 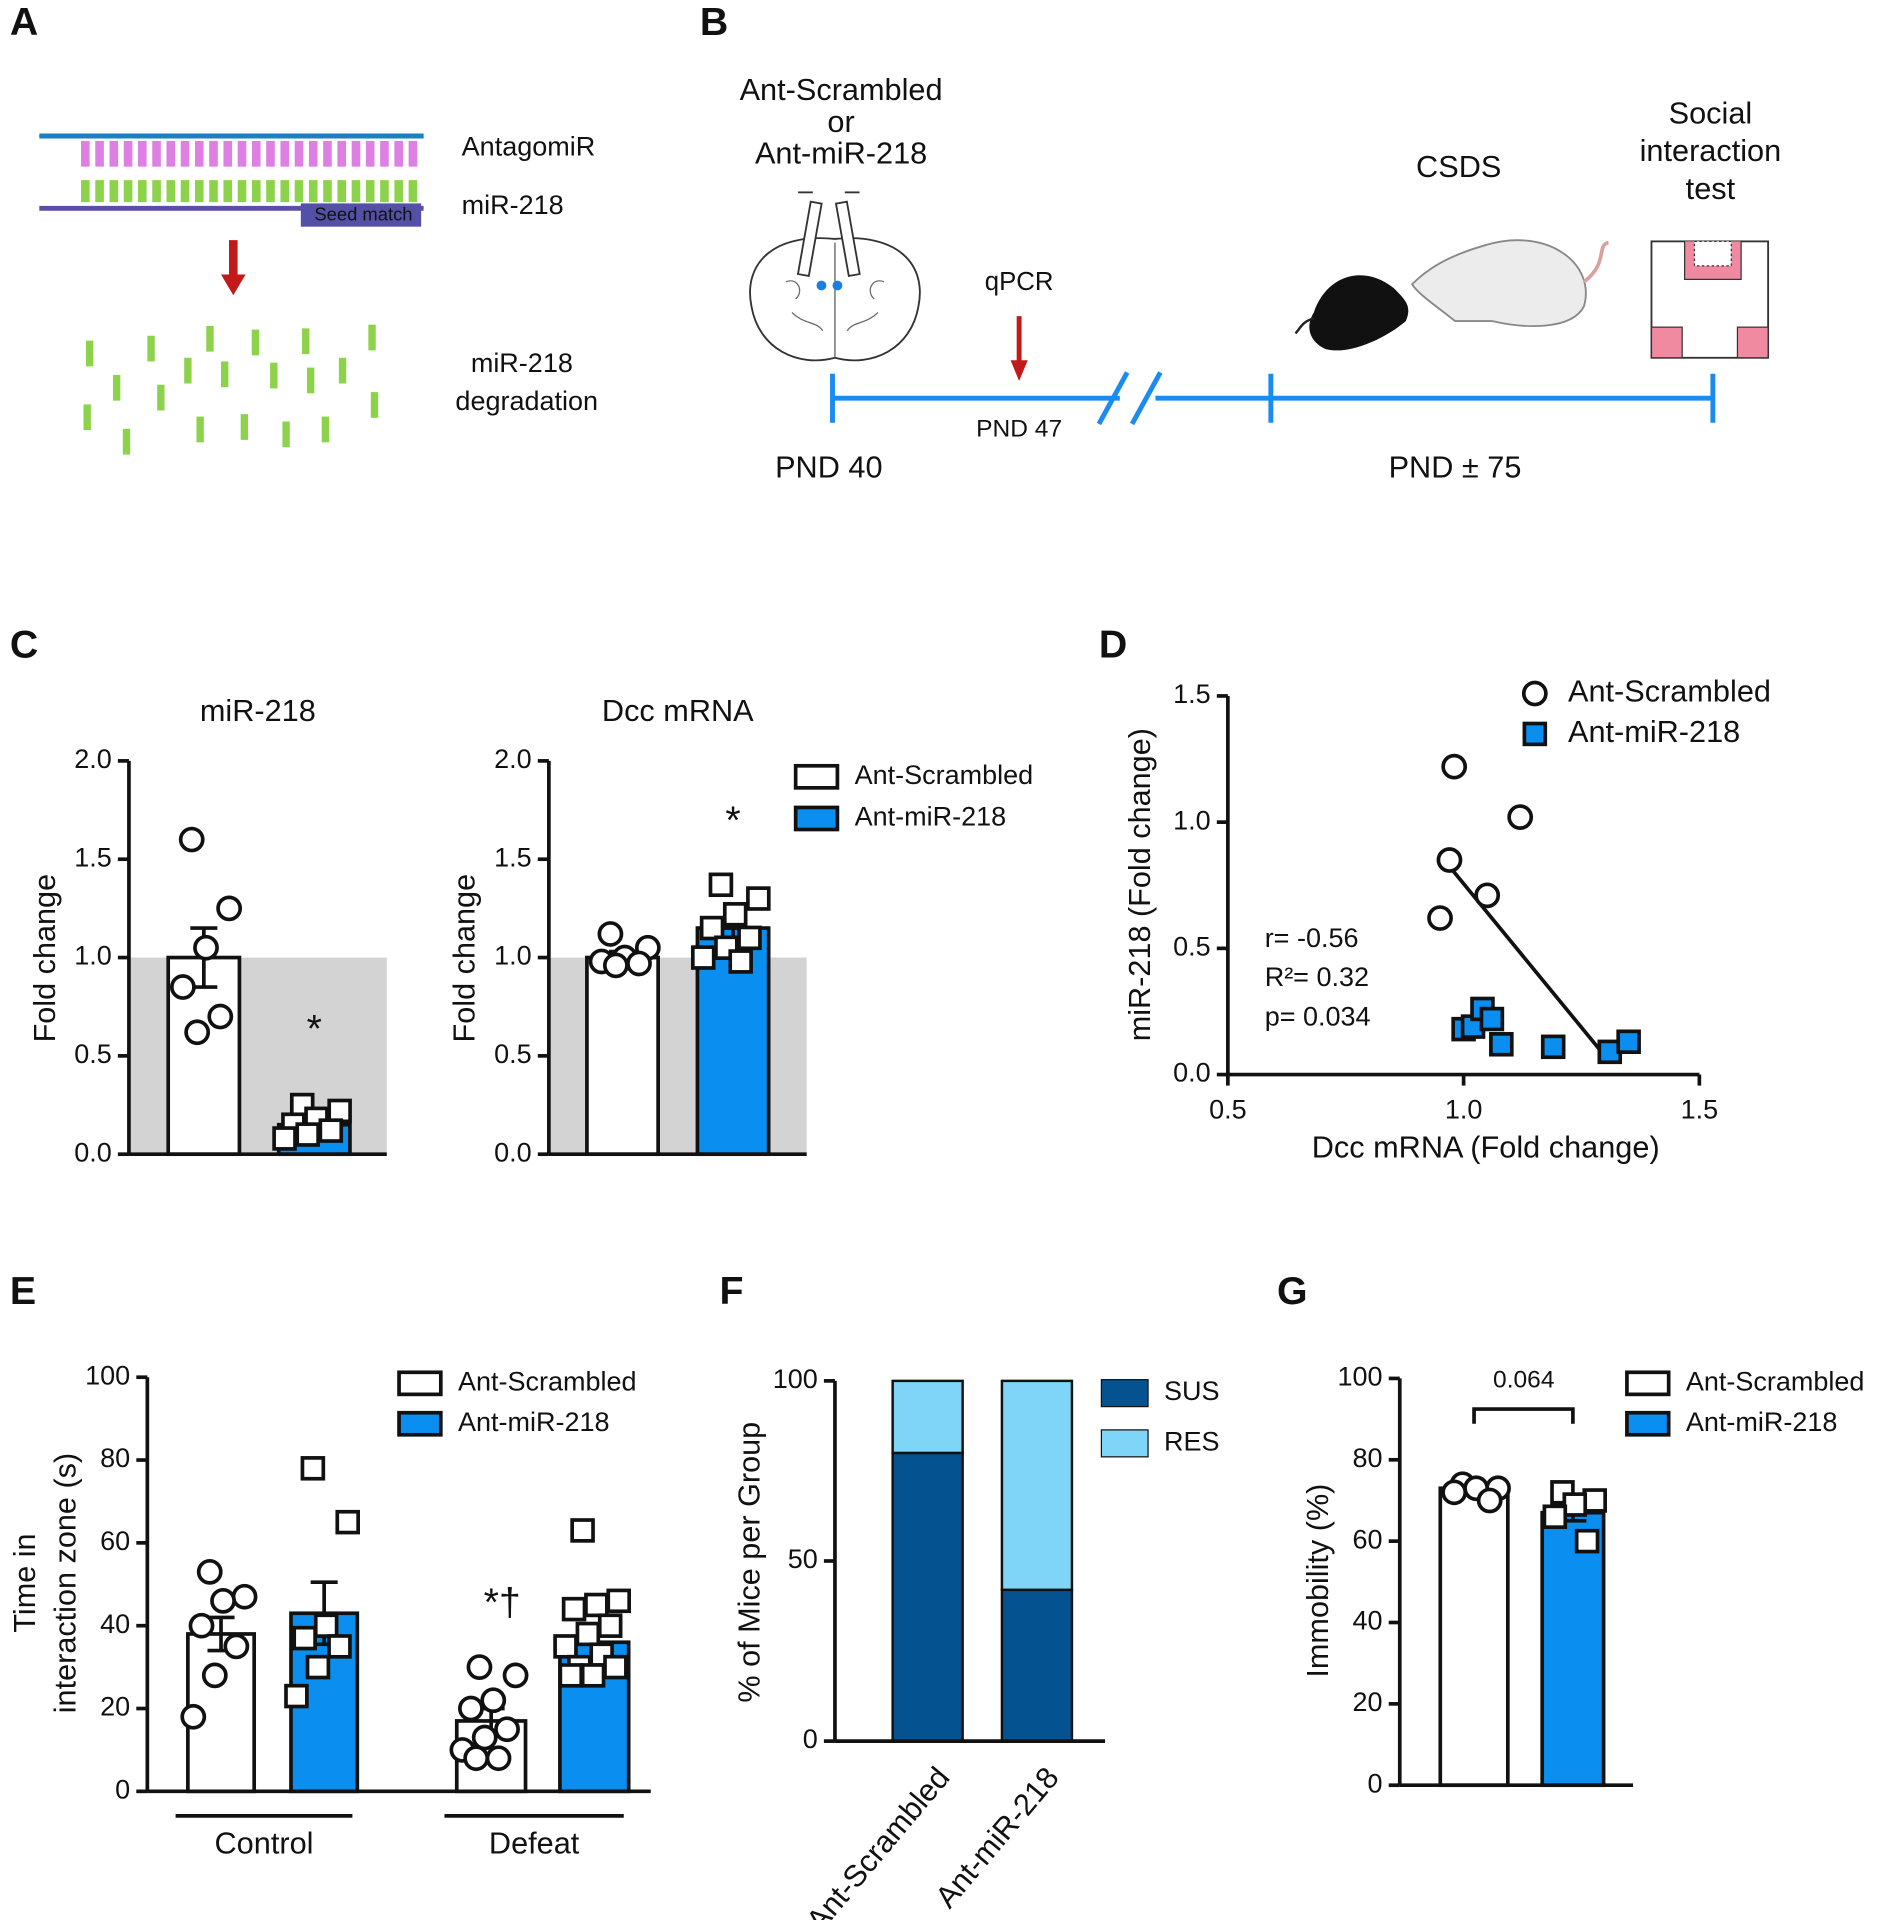 What do you see at coordinates (732, 821) in the screenshot?
I see `annotation: *` at bounding box center [732, 821].